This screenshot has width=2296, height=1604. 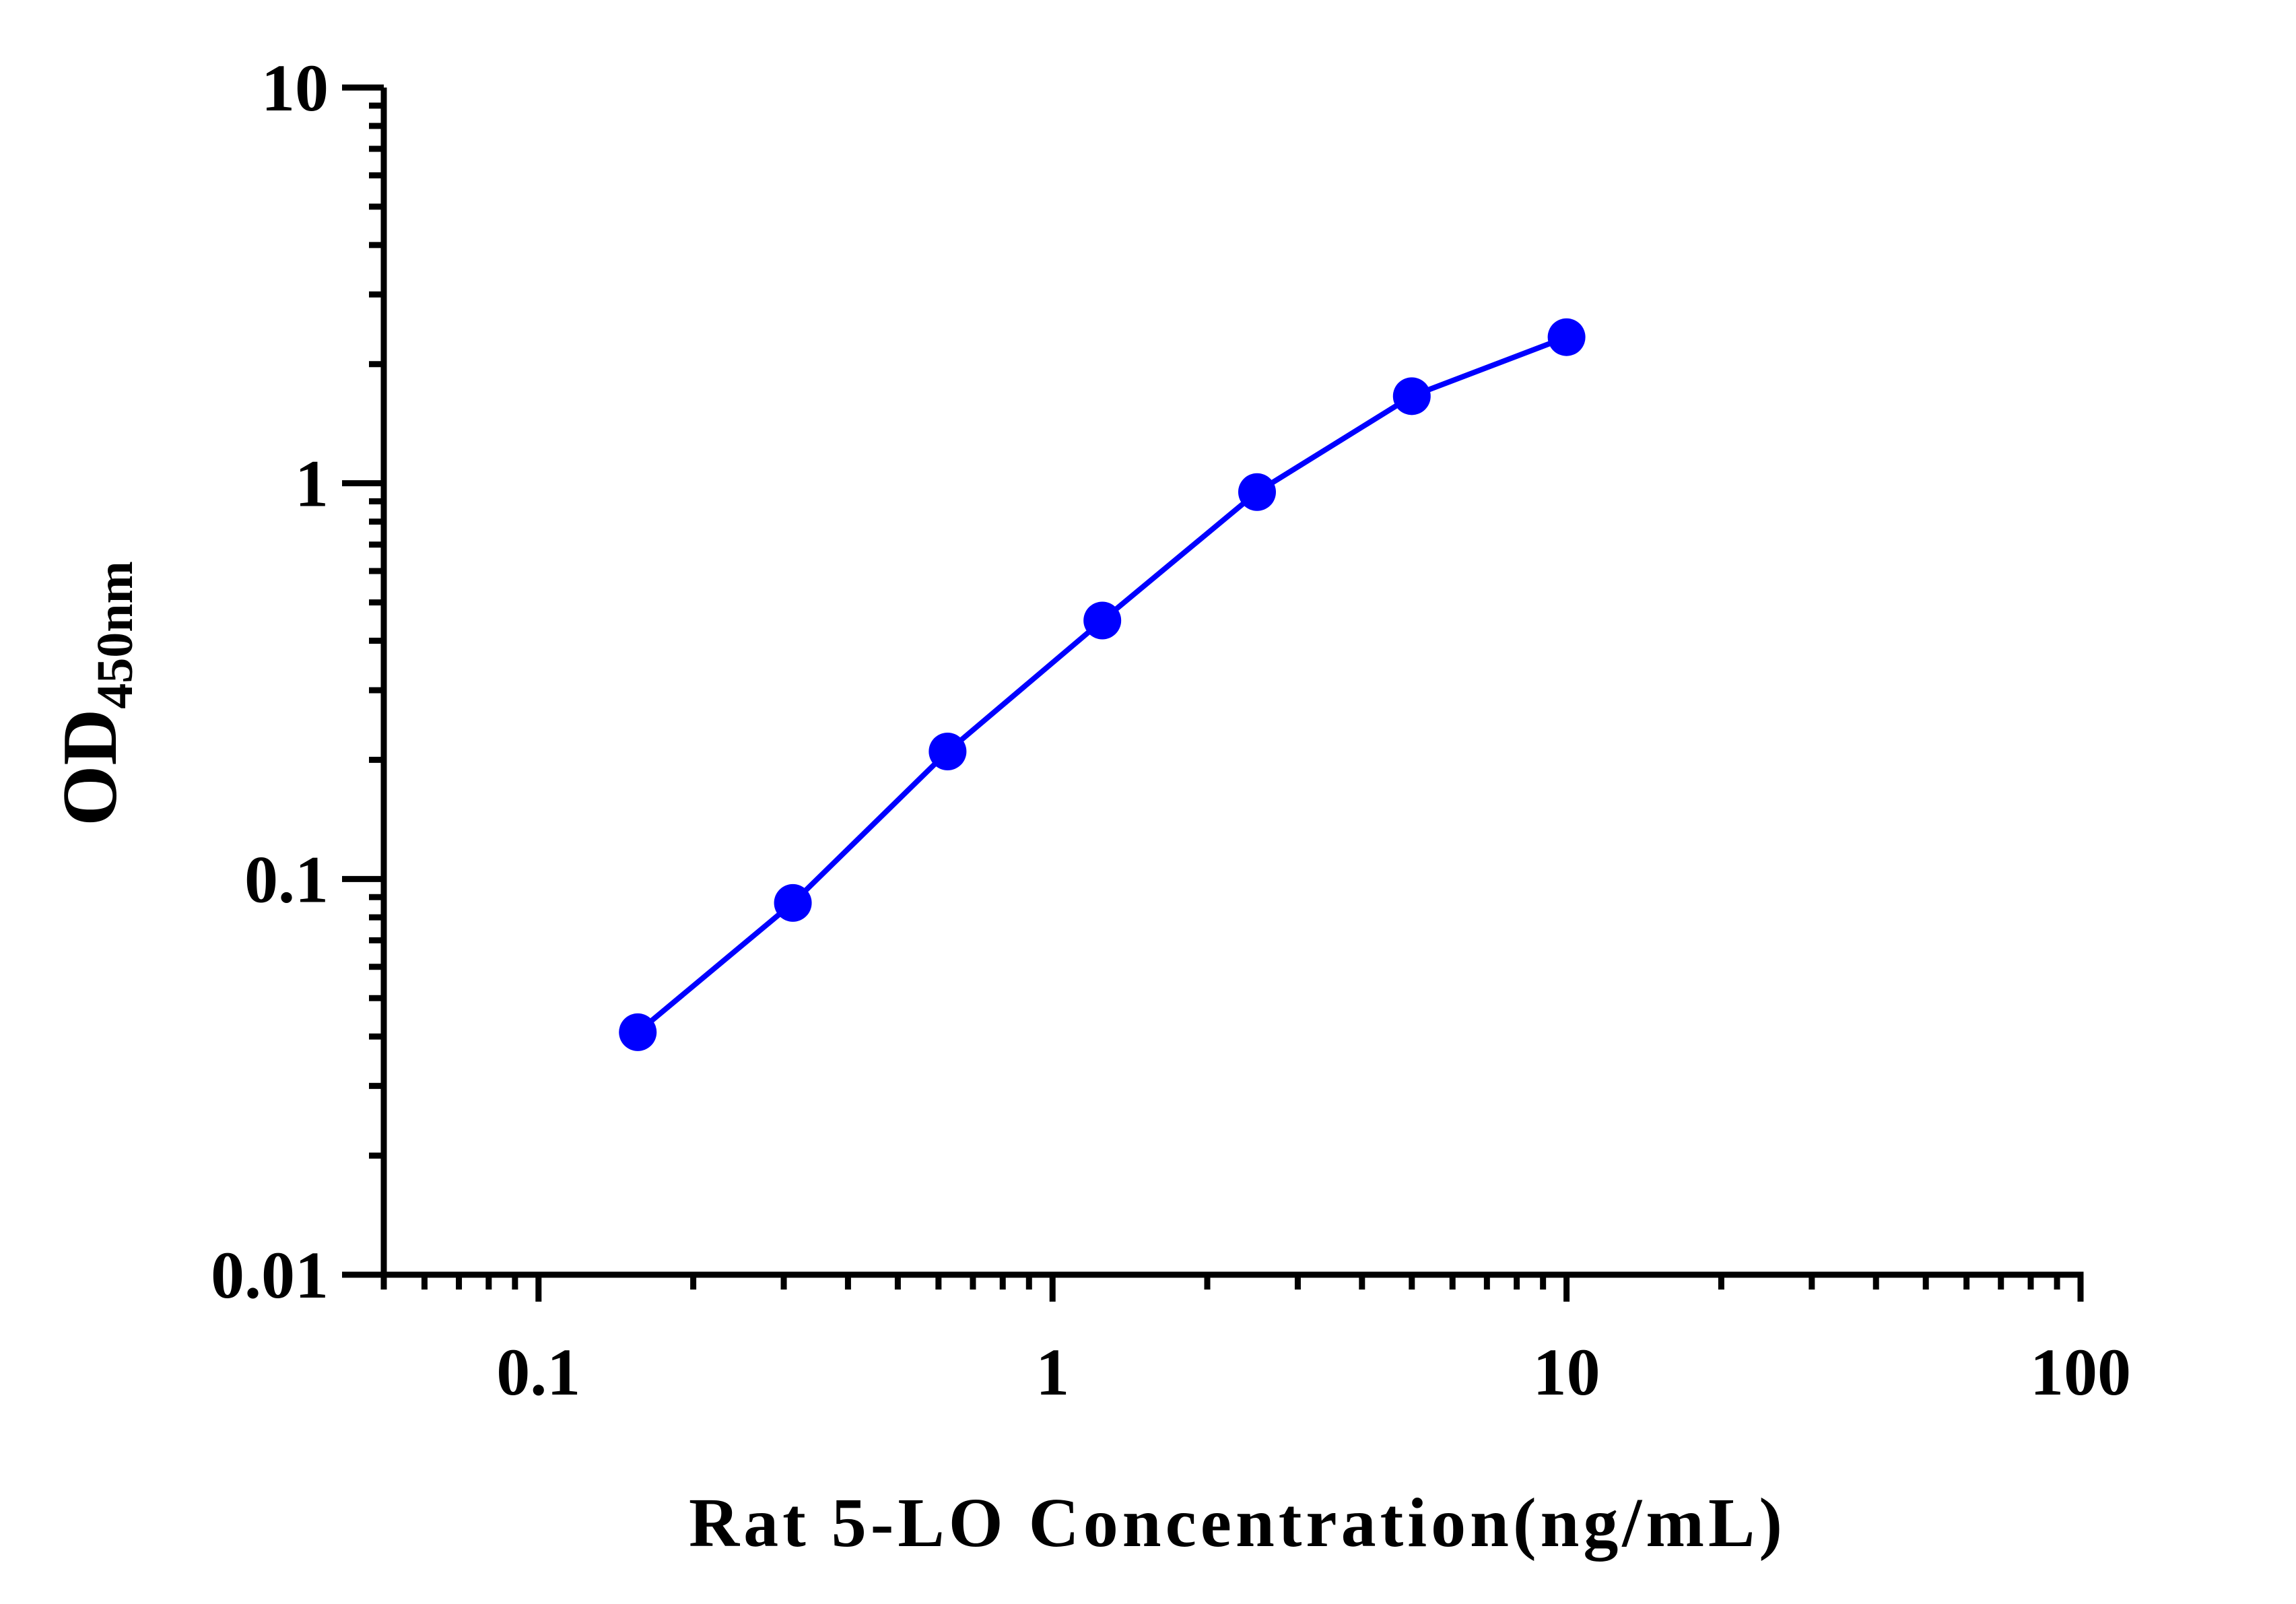 What do you see at coordinates (1567, 1372) in the screenshot?
I see `x-tick-label: 10` at bounding box center [1567, 1372].